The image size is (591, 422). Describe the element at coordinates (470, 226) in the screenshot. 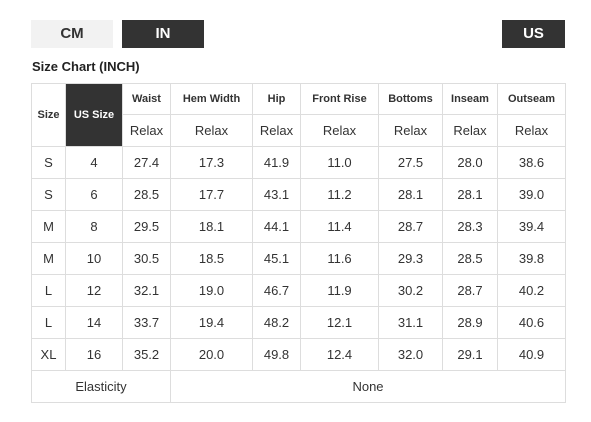

I see `table-cell: 28.3` at that location.